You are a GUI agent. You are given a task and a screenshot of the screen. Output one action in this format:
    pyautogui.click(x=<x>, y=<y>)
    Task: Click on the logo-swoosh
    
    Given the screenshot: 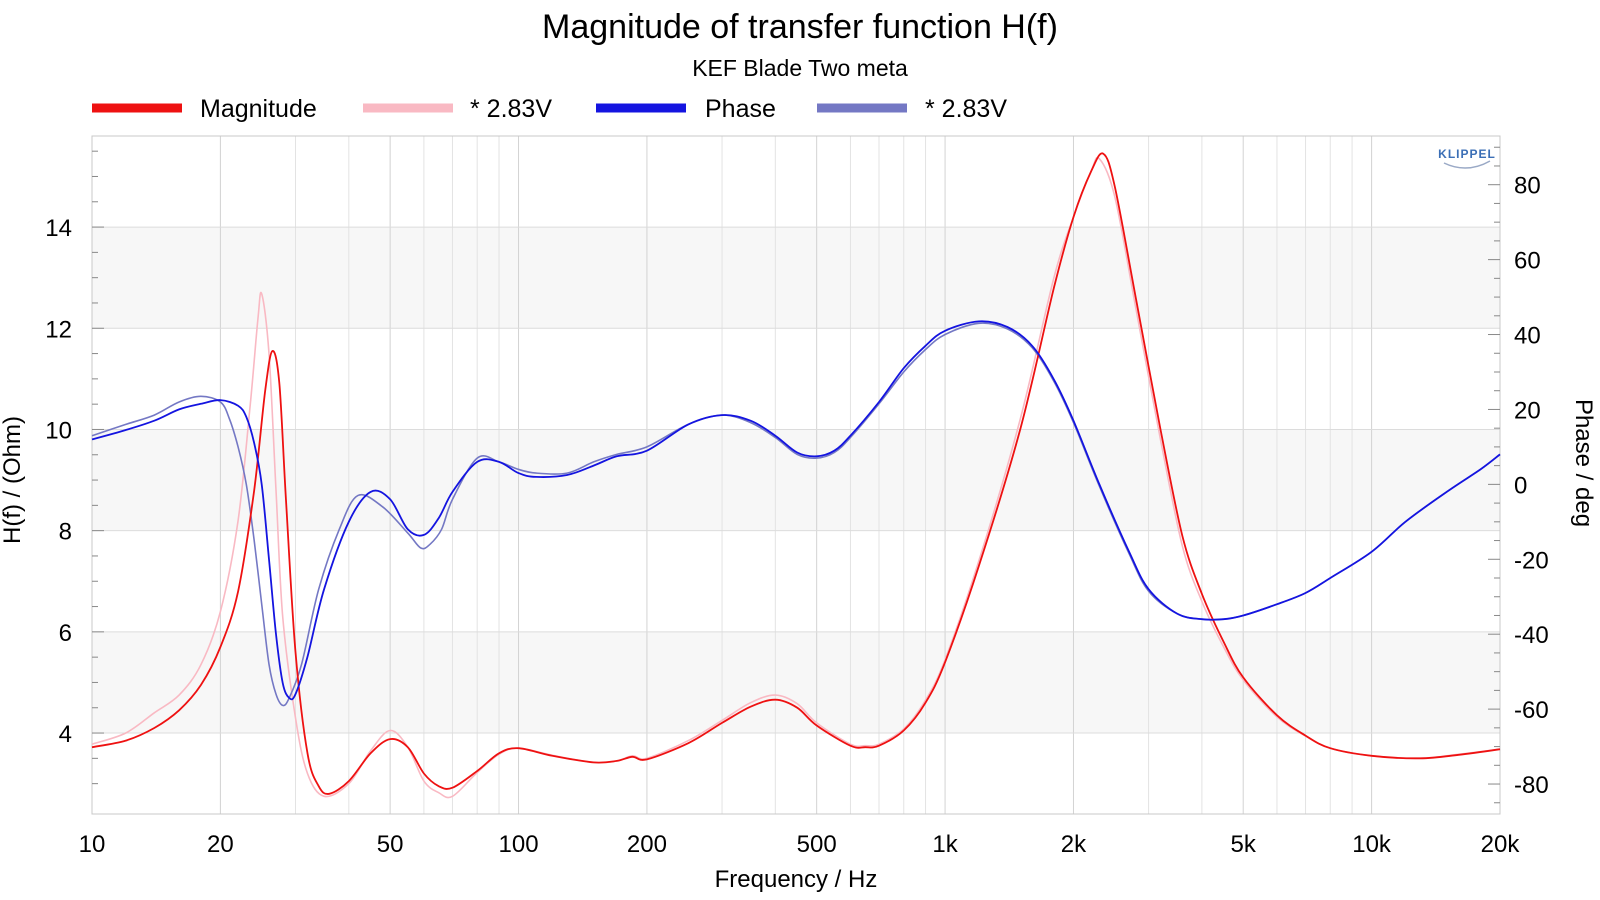 What is the action you would take?
    pyautogui.click(x=1467, y=164)
    